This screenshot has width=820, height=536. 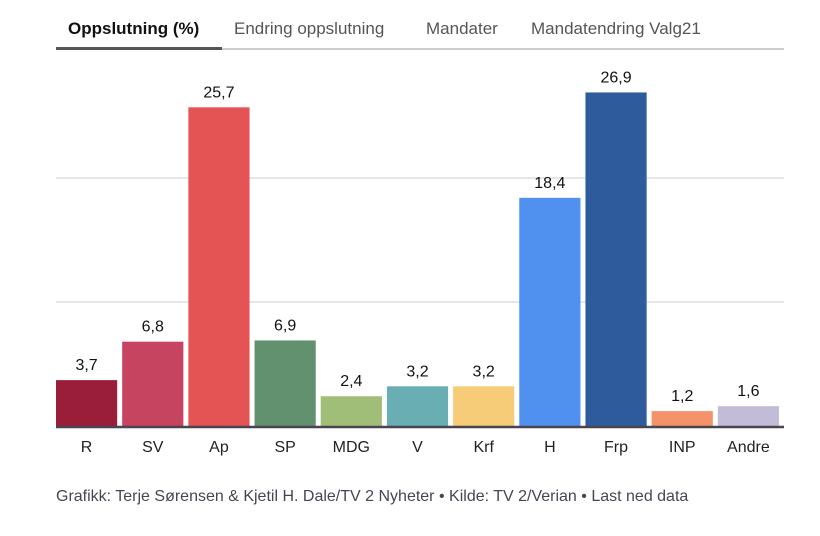 What do you see at coordinates (86, 365) in the screenshot?
I see `value-label: 3,7` at bounding box center [86, 365].